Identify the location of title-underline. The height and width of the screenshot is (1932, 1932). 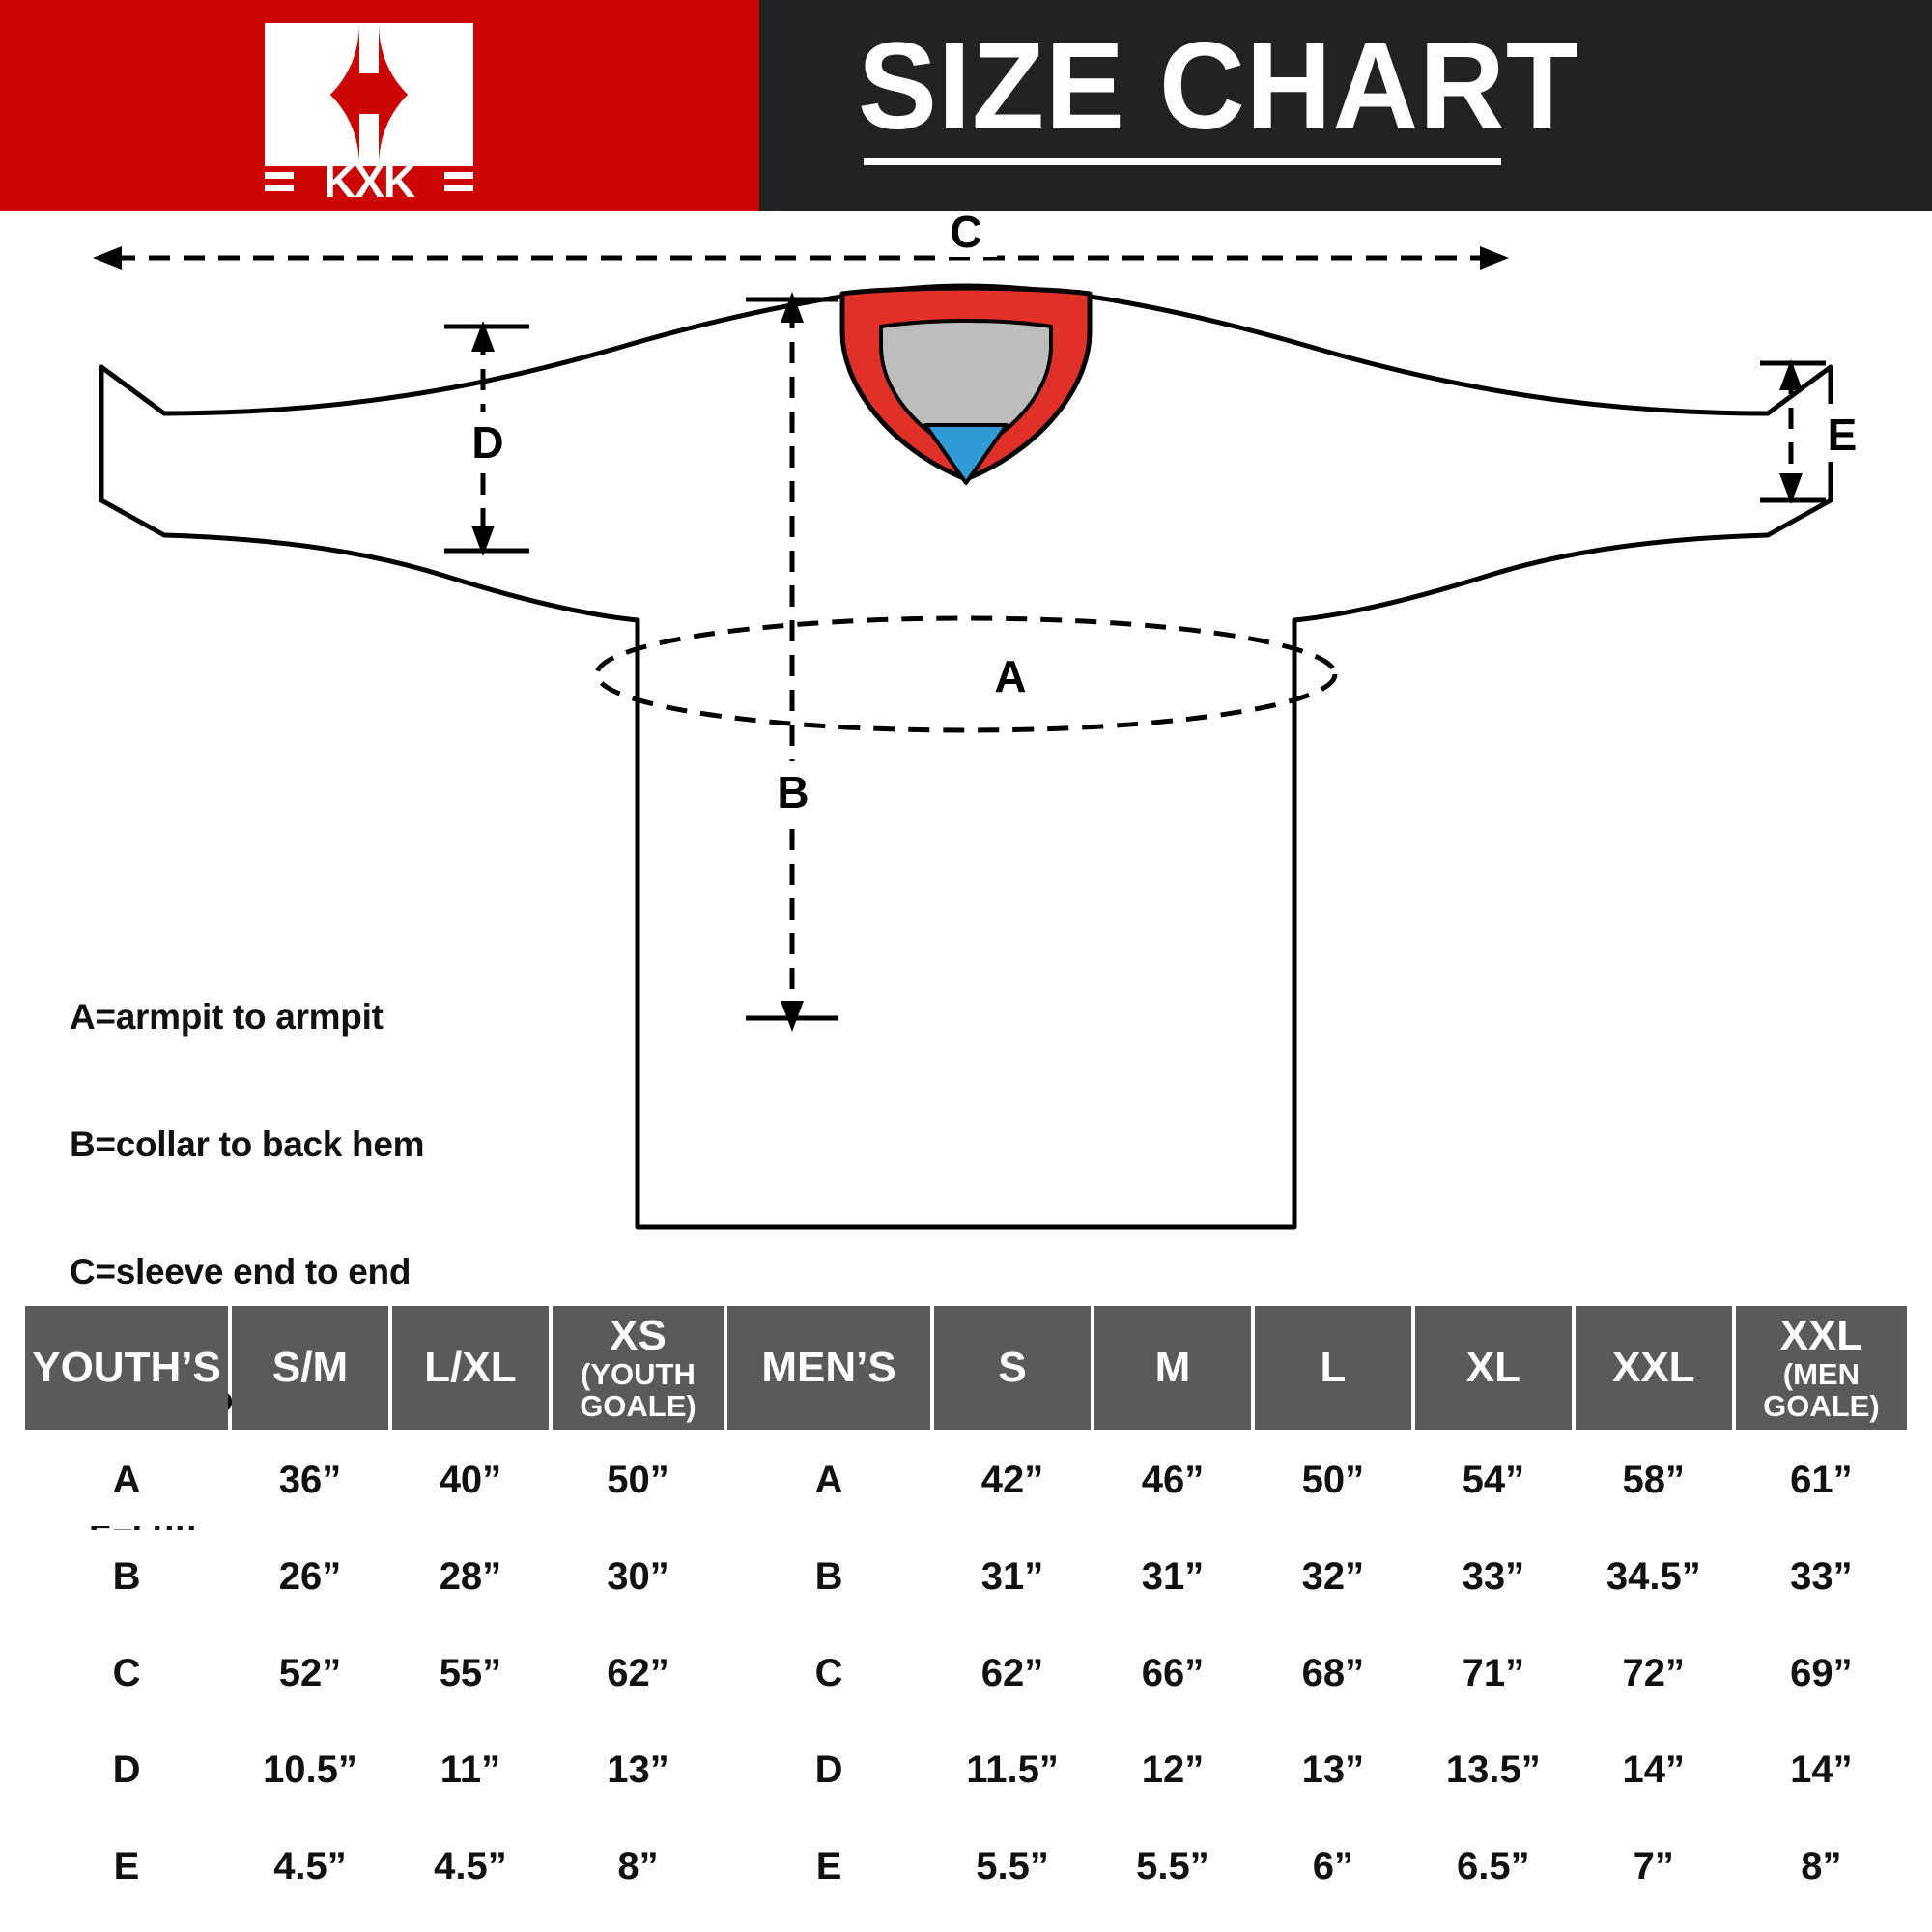
(1182, 161).